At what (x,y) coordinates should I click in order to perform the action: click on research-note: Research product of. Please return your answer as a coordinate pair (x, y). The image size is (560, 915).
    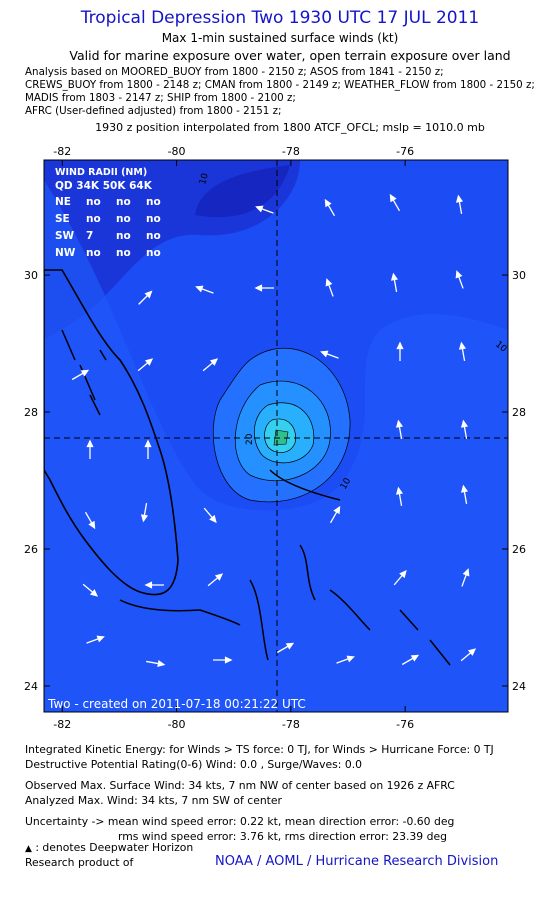
    Looking at the image, I should click on (79, 862).